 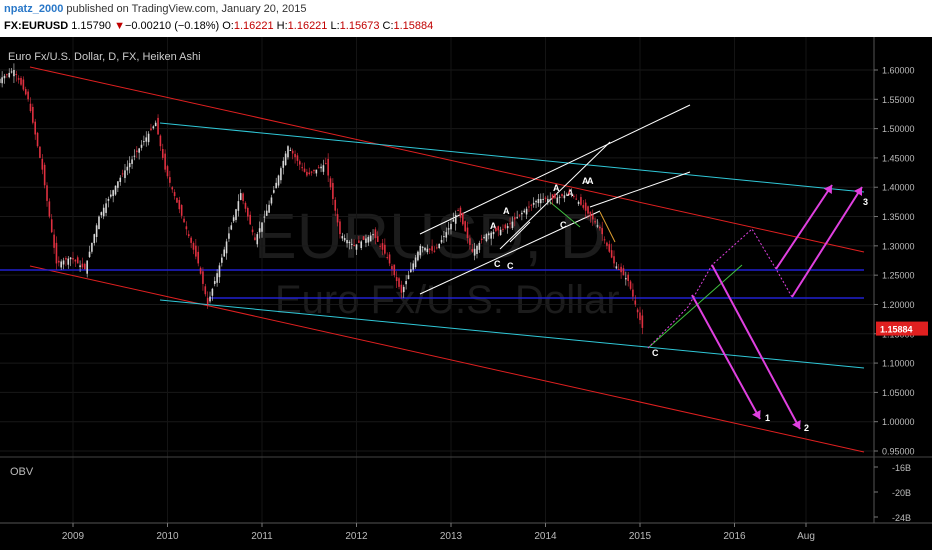 I want to click on projection-green-line, so click(x=695, y=306).